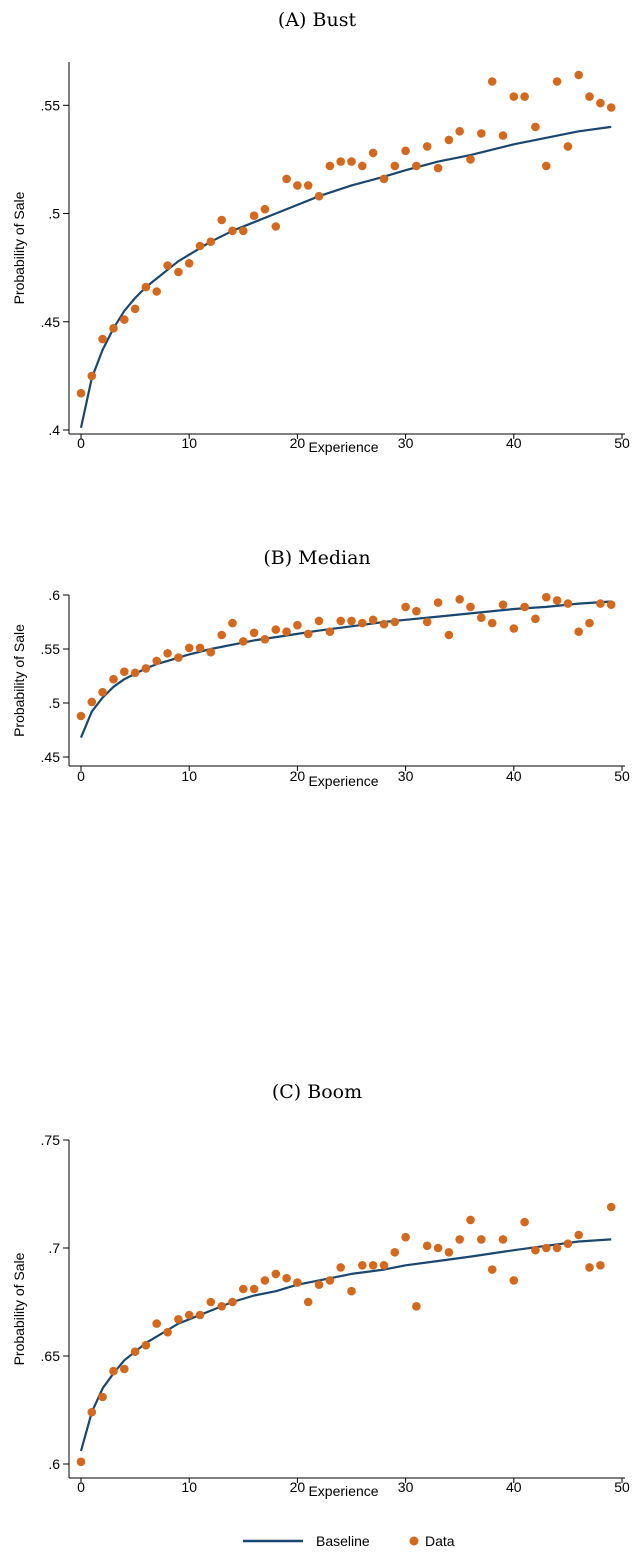  Describe the element at coordinates (51, 105) in the screenshot. I see `y-tick-label: .55` at that location.